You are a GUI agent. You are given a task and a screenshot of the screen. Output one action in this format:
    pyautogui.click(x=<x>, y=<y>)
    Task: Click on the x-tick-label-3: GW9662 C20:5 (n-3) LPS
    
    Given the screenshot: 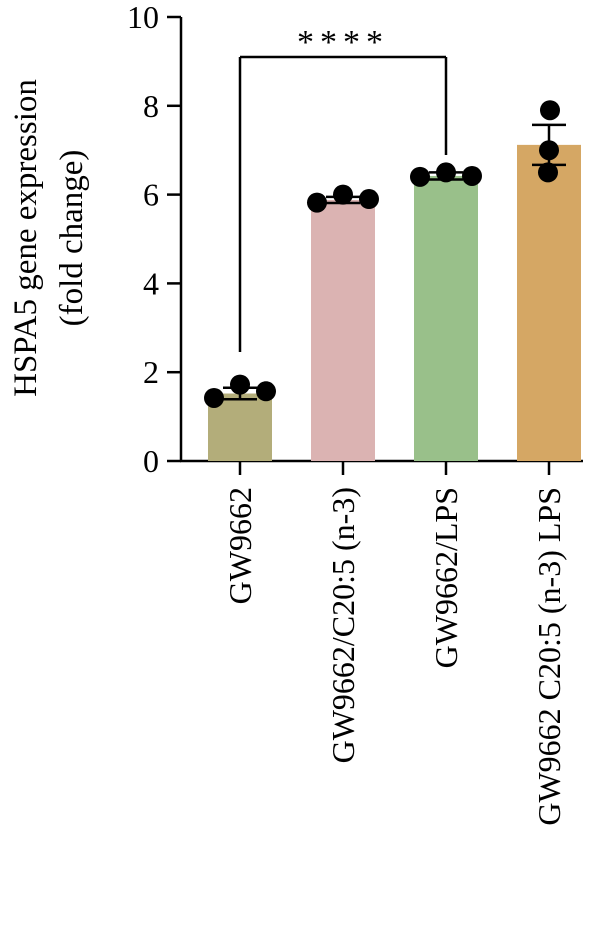 What is the action you would take?
    pyautogui.click(x=549, y=656)
    